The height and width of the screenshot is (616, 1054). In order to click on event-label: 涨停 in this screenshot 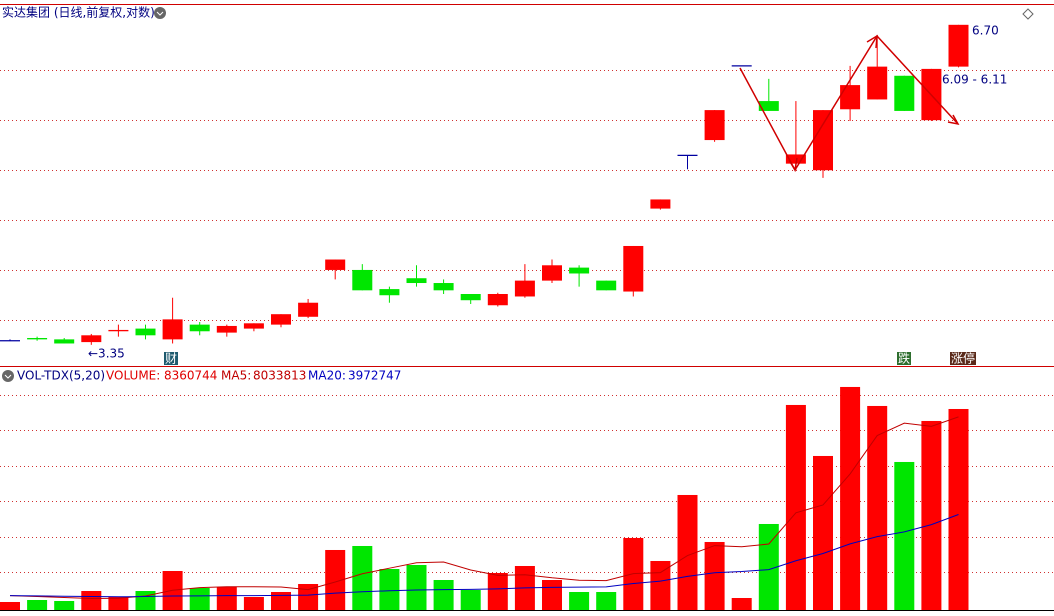, I will do `click(963, 358)`.